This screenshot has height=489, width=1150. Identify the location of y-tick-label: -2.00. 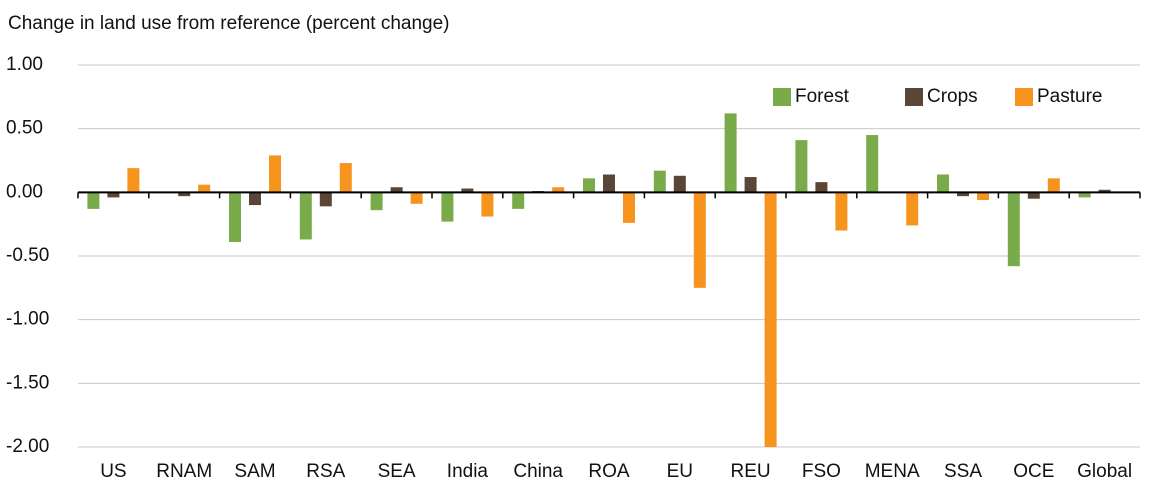
(27, 446).